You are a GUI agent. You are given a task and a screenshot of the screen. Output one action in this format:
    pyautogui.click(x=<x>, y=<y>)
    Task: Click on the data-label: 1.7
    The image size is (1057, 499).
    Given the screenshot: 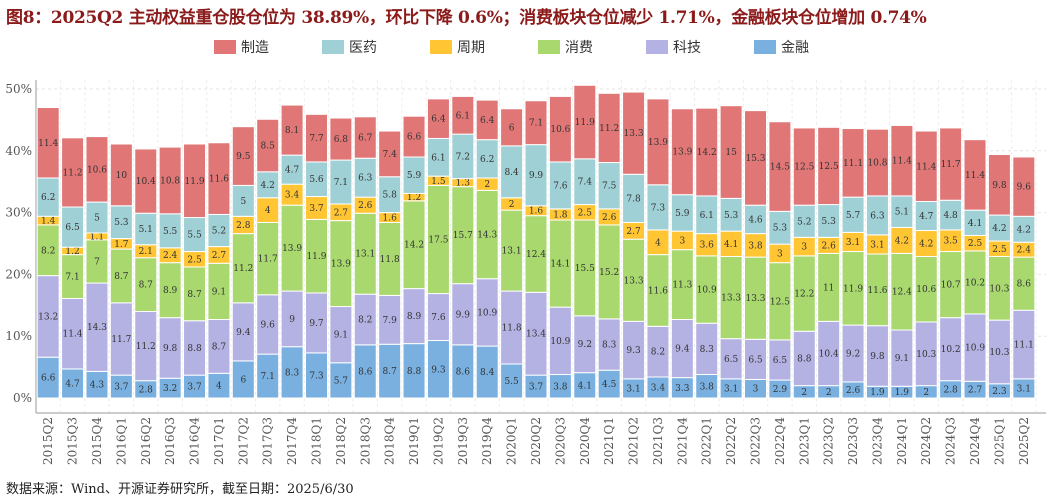 What is the action you would take?
    pyautogui.click(x=121, y=245)
    